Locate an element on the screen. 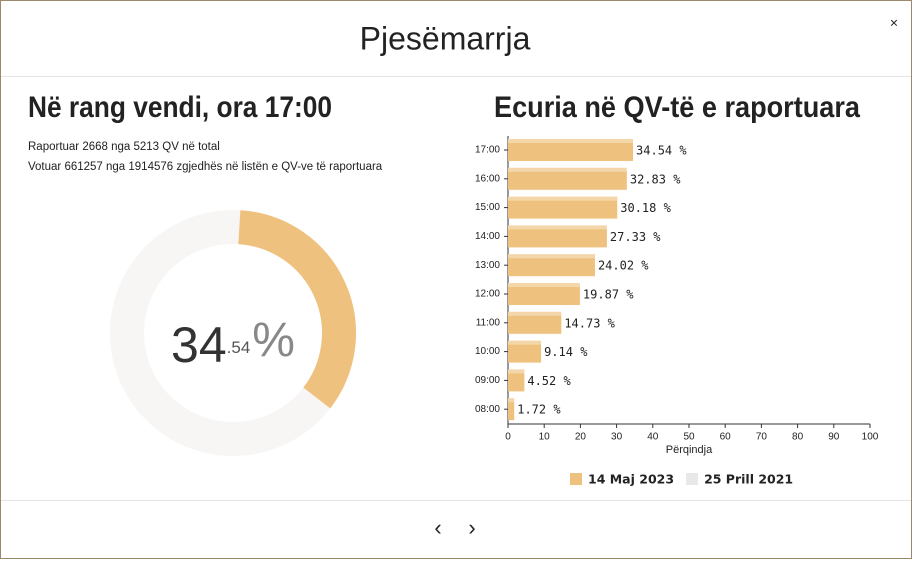 This screenshot has width=913, height=561. bar-value-label: 19.87 % is located at coordinates (608, 295).